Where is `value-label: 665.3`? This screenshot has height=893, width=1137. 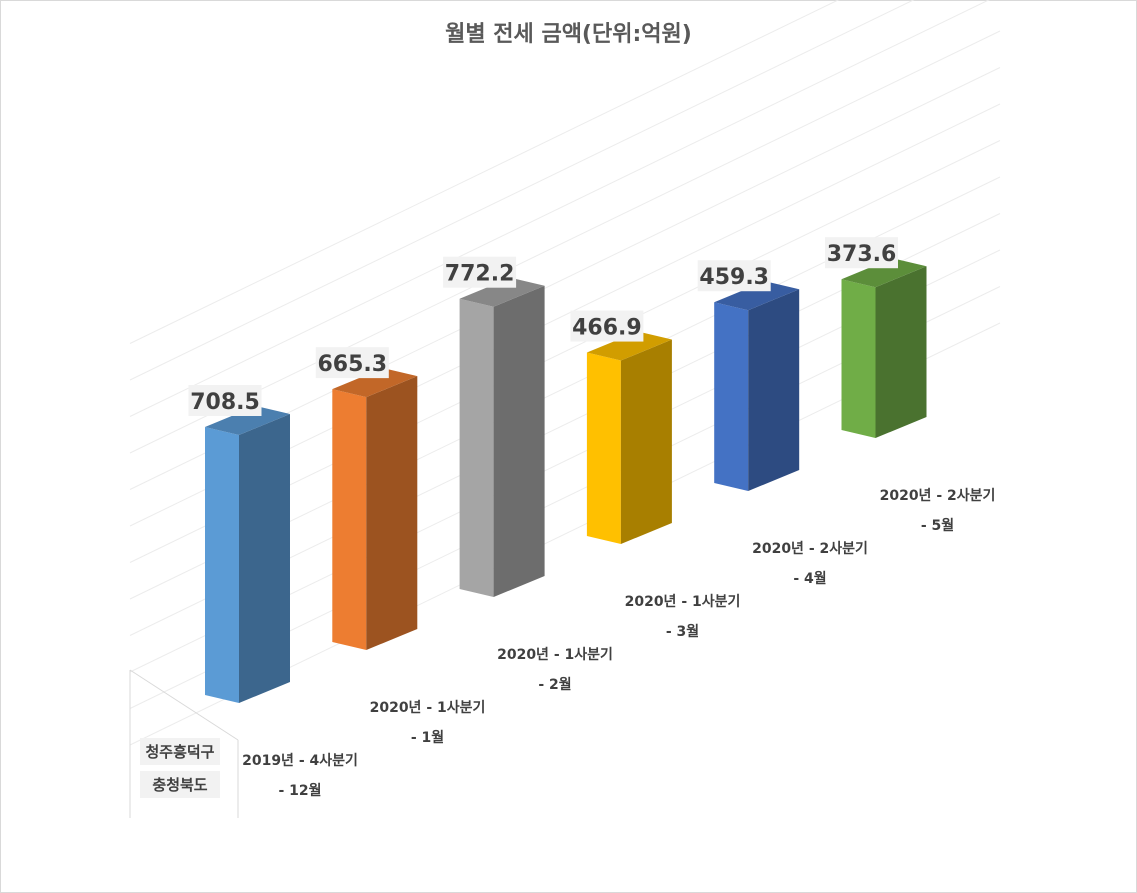 value-label: 665.3 is located at coordinates (353, 364).